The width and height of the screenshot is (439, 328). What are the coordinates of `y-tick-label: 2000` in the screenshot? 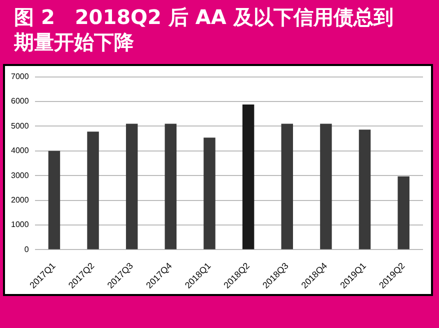 It's located at (20, 200).